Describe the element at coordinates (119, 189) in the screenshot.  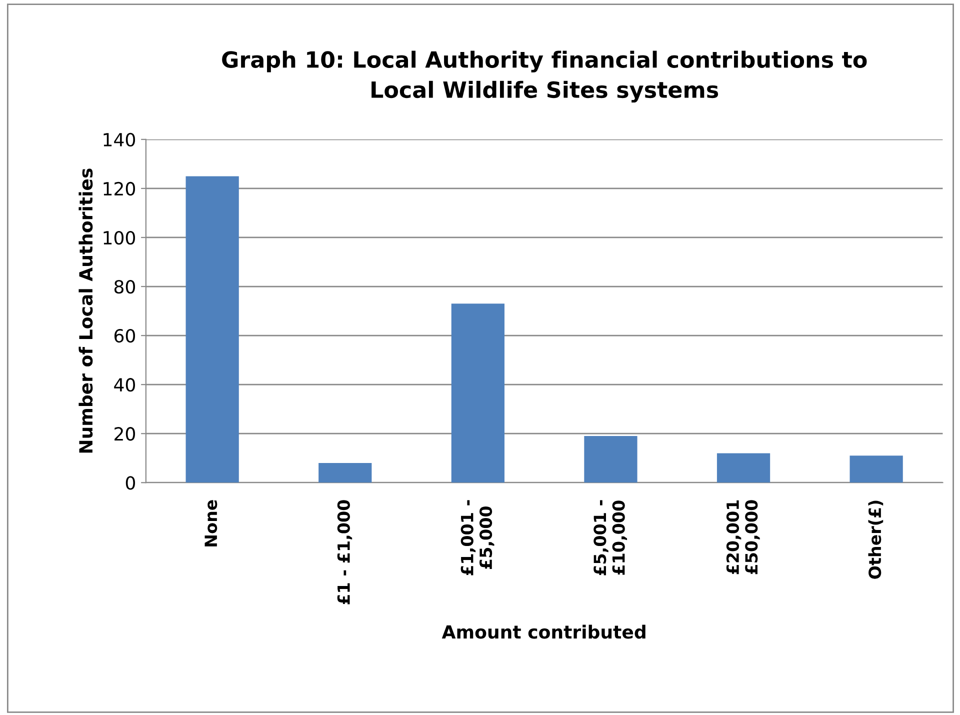
I see `y-tick-label: 120` at that location.